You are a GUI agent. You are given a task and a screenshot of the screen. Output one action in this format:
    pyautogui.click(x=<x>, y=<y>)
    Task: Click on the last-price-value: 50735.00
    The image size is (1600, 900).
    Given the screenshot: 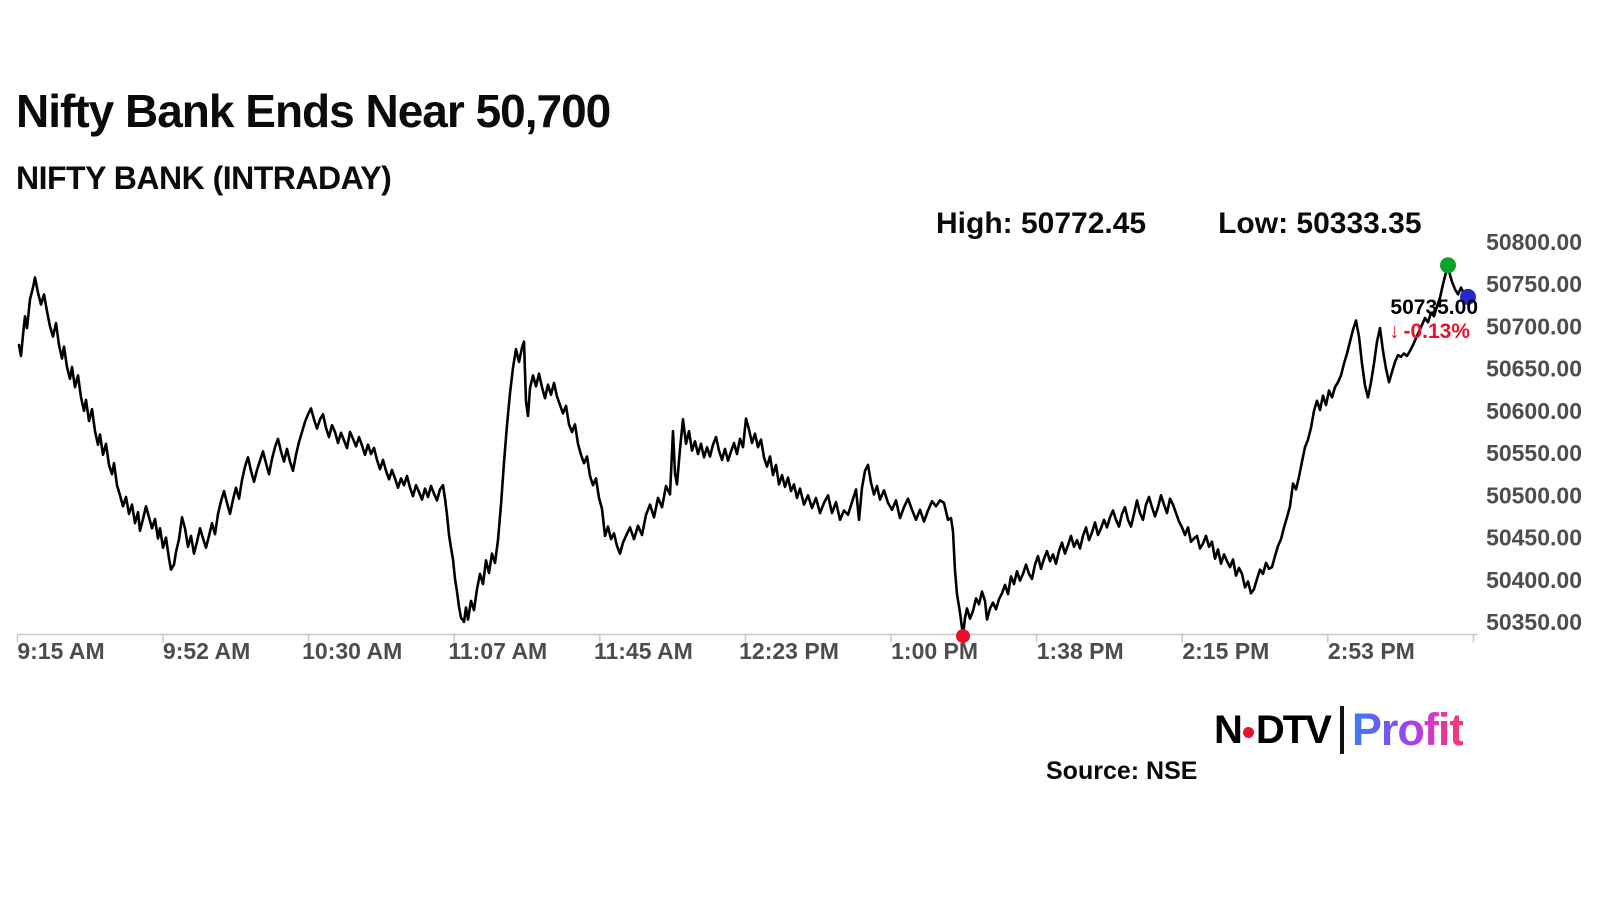 What is the action you would take?
    pyautogui.click(x=1434, y=307)
    